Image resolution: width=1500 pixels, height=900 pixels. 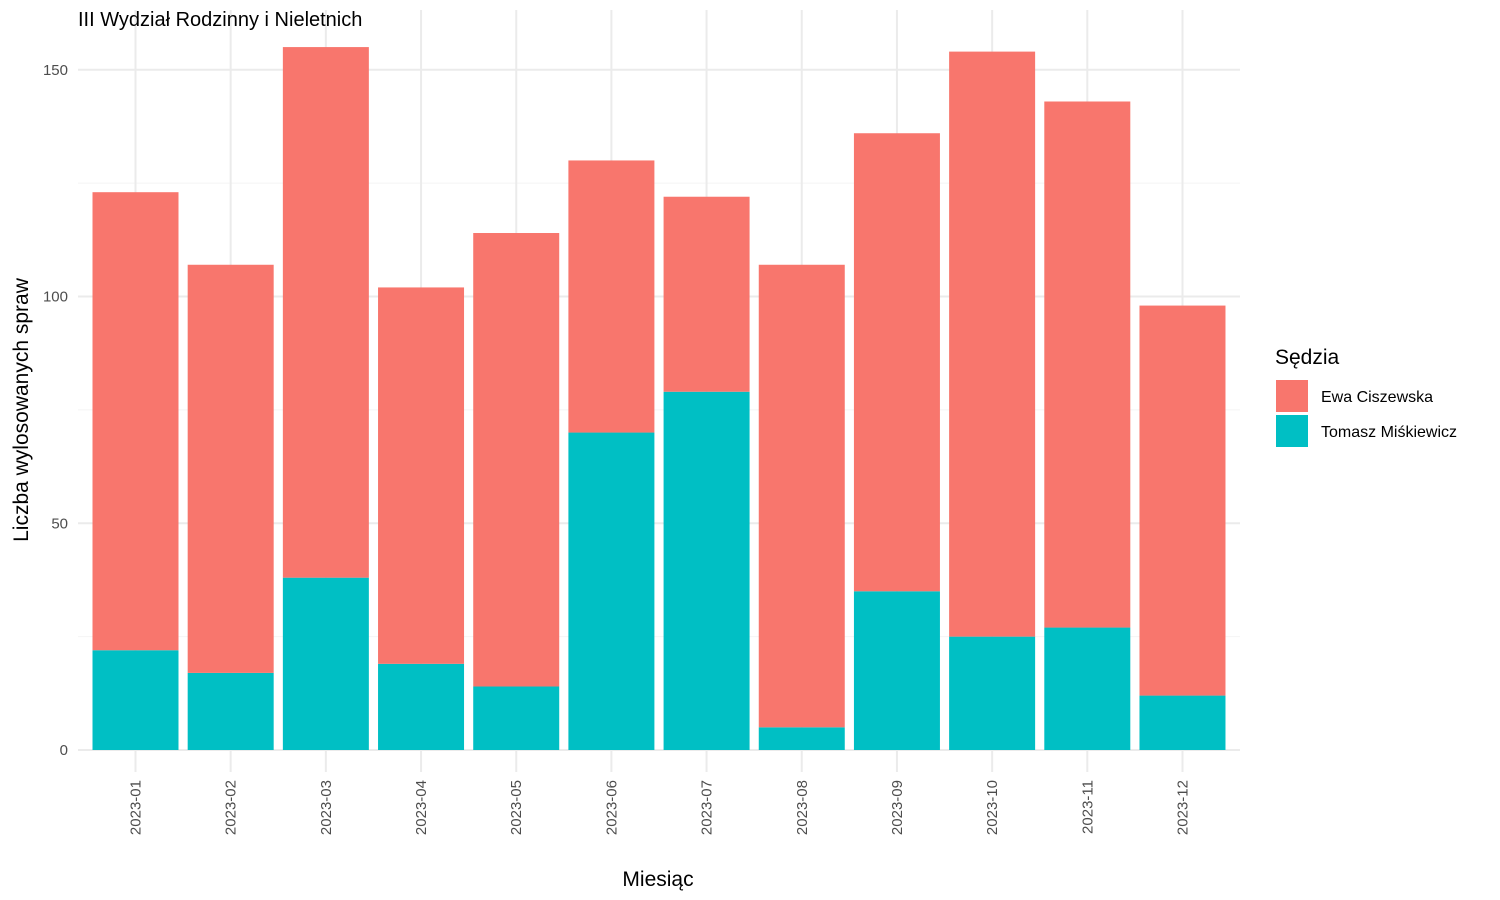 I want to click on x-tick-label: 2023-08, so click(x=802, y=807).